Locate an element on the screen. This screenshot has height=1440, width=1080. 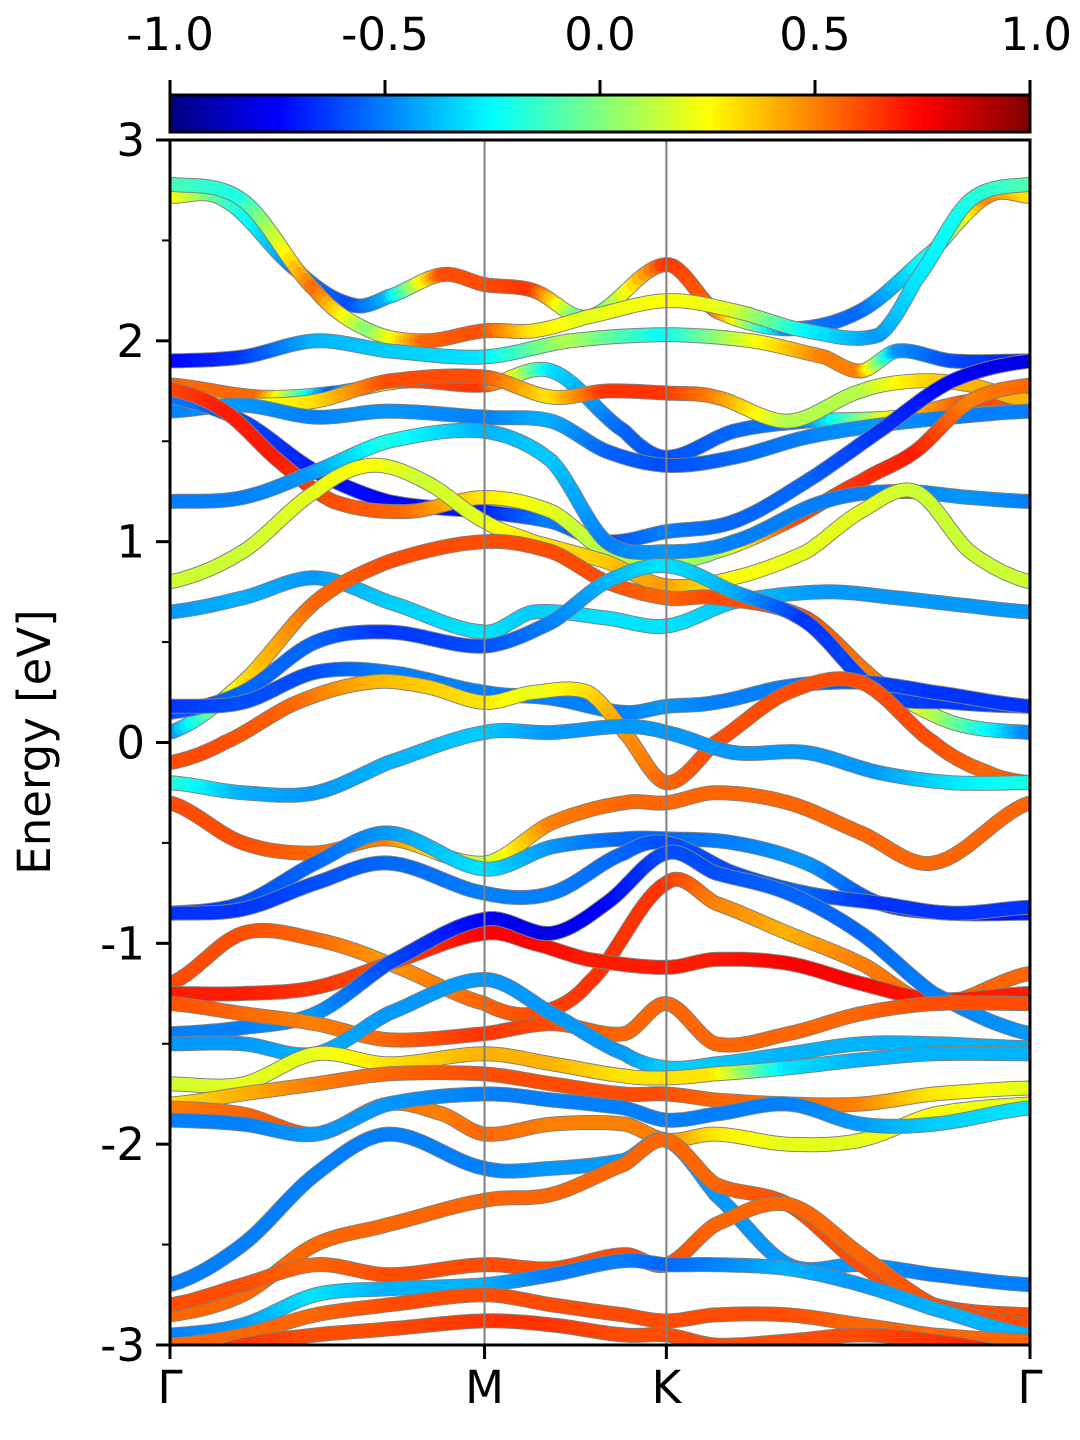
band-16-outline is located at coordinates (600, 760).